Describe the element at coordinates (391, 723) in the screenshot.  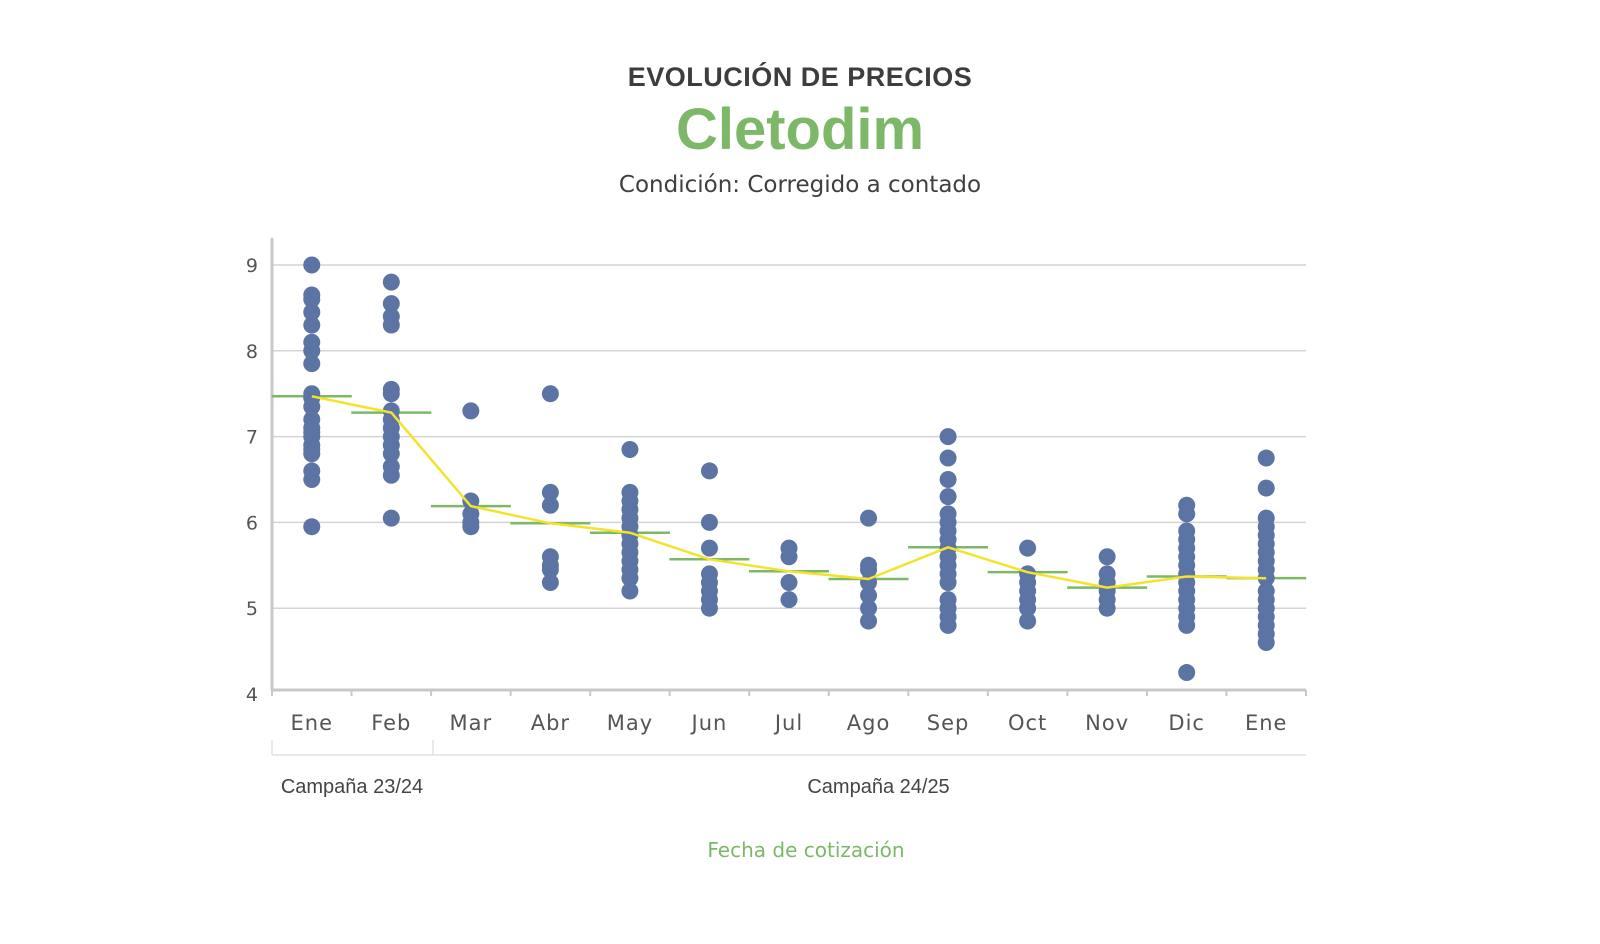
I see `x-category-label: Feb` at that location.